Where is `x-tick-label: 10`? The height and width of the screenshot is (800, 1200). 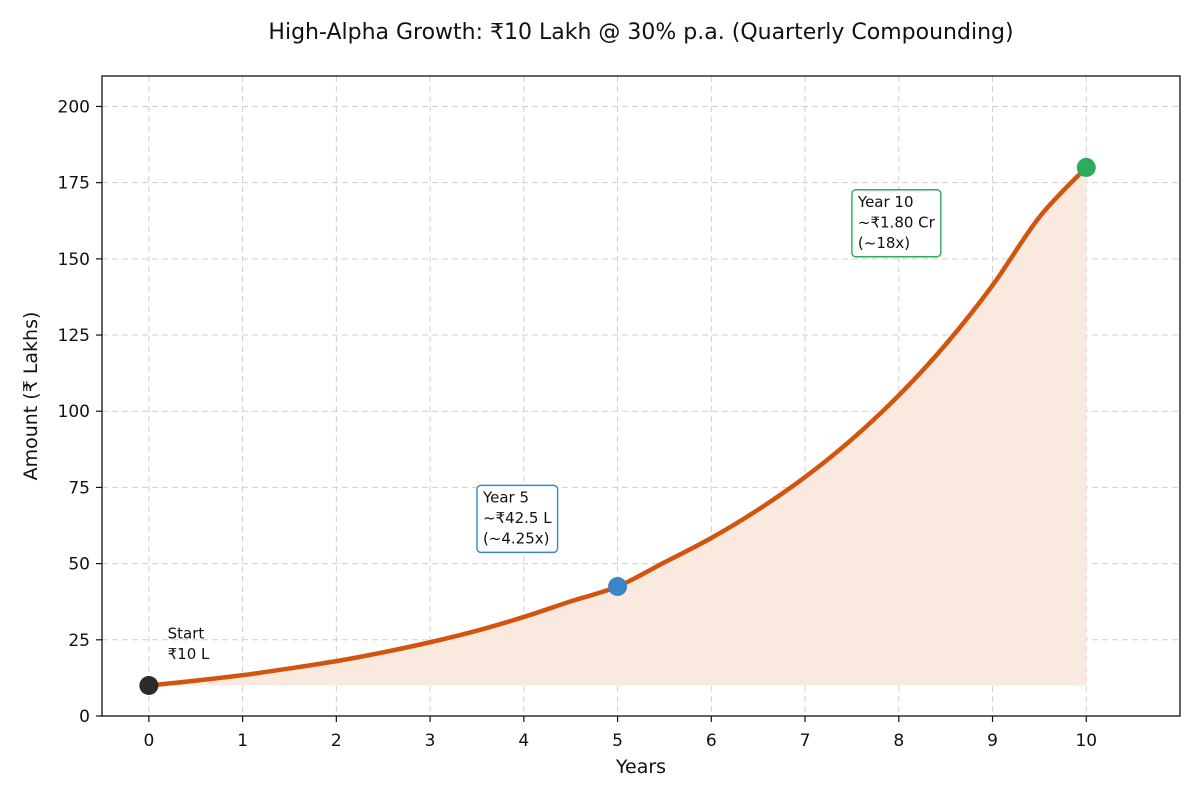
x-tick-label: 10 is located at coordinates (1086, 741).